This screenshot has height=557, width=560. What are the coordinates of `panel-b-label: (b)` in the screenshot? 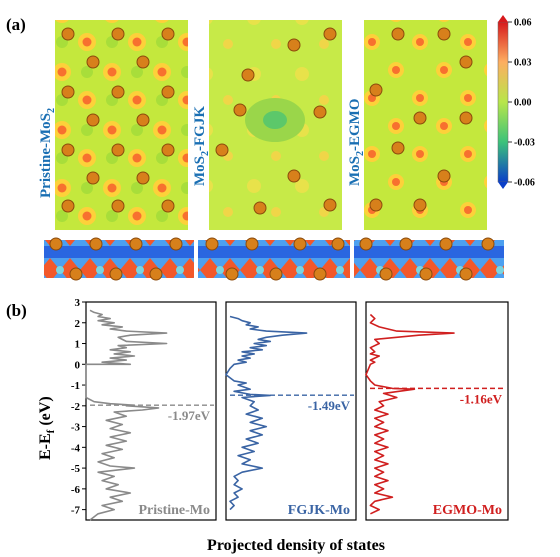 It's located at (16, 310).